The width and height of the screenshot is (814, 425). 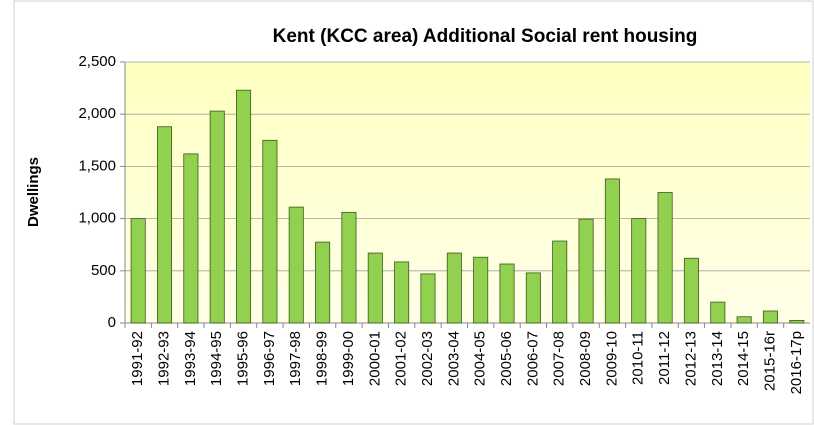 What do you see at coordinates (190, 358) in the screenshot?
I see `x-tick-label: 1993-94` at bounding box center [190, 358].